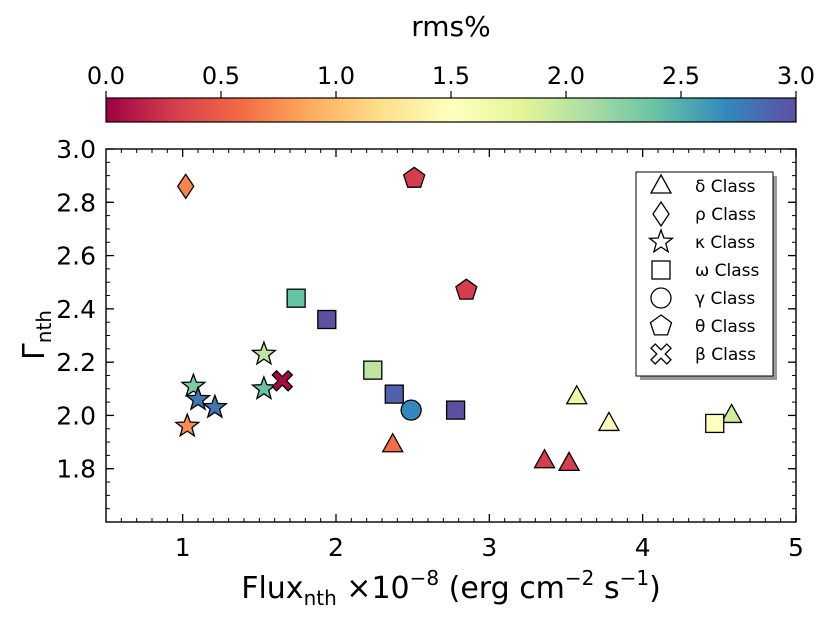 Image resolution: width=830 pixels, height=619 pixels. I want to click on legend-cross-icon, so click(661, 354).